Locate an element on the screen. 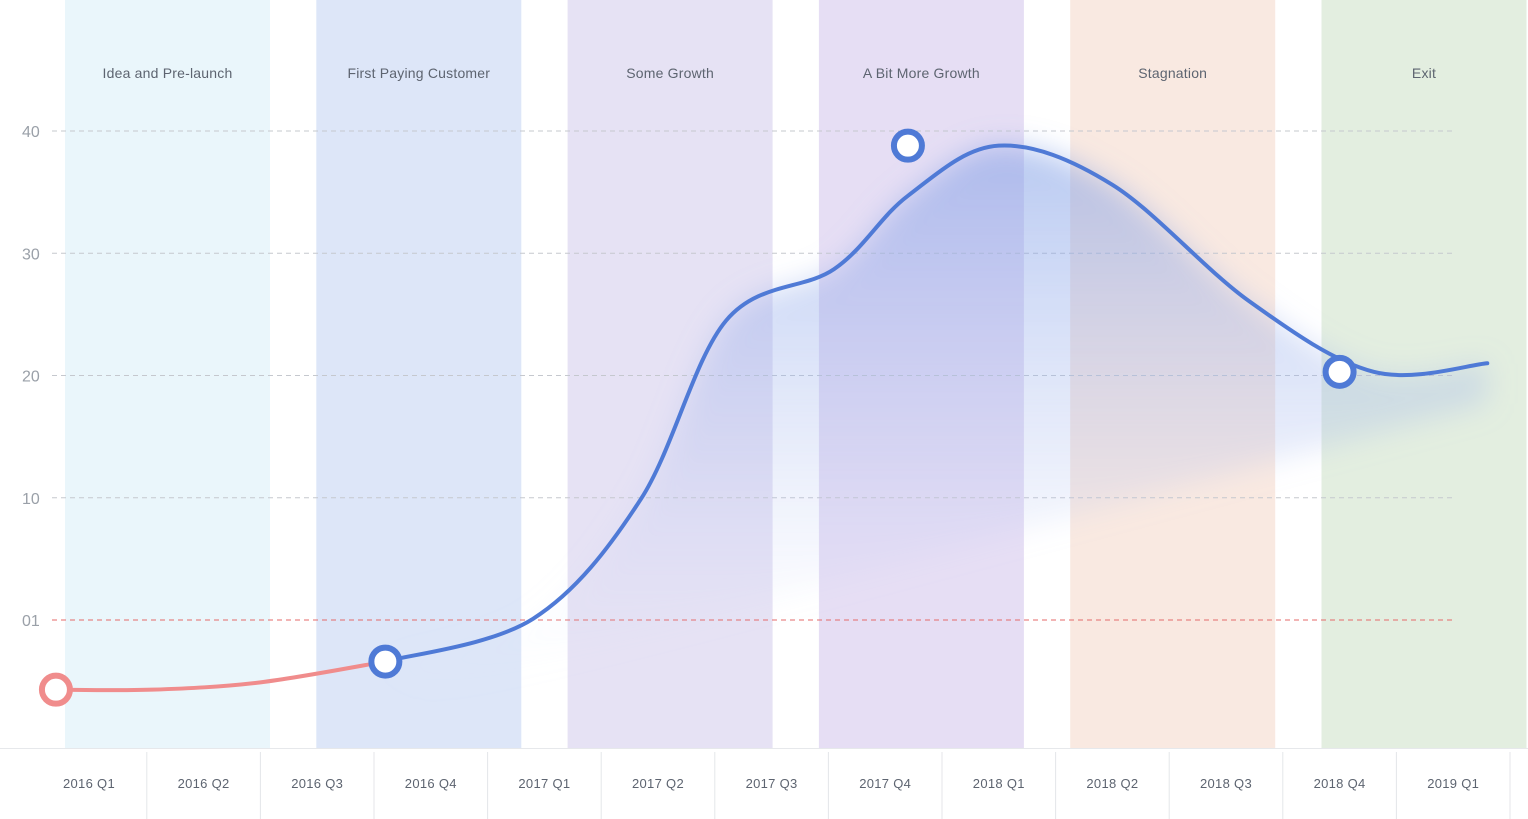 This screenshot has width=1528, height=819. series-line-pre is located at coordinates (220, 676).